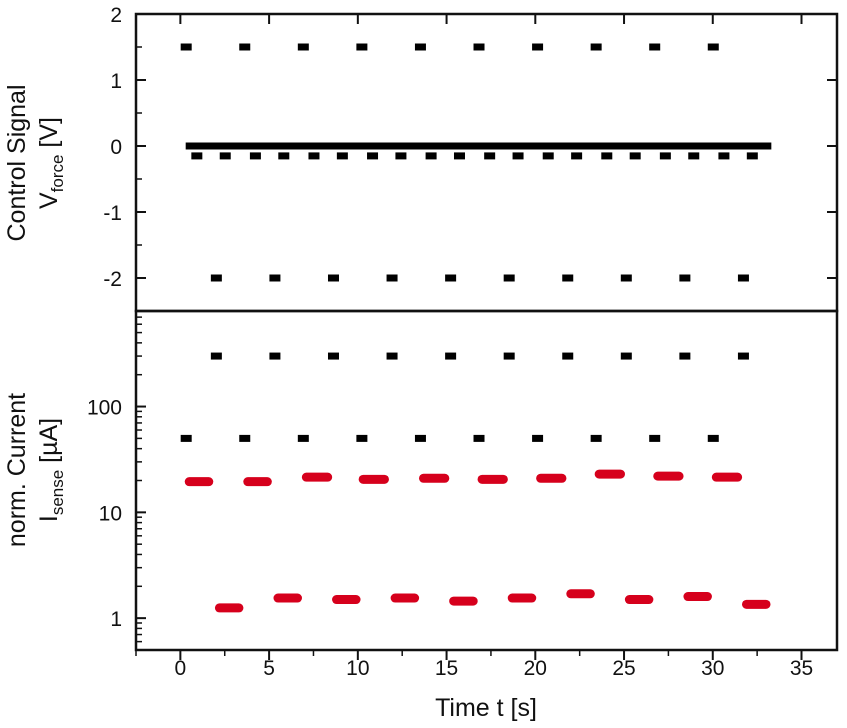 The image size is (847, 728). What do you see at coordinates (112, 213) in the screenshot?
I see `top-y-tick-label: -1` at bounding box center [112, 213].